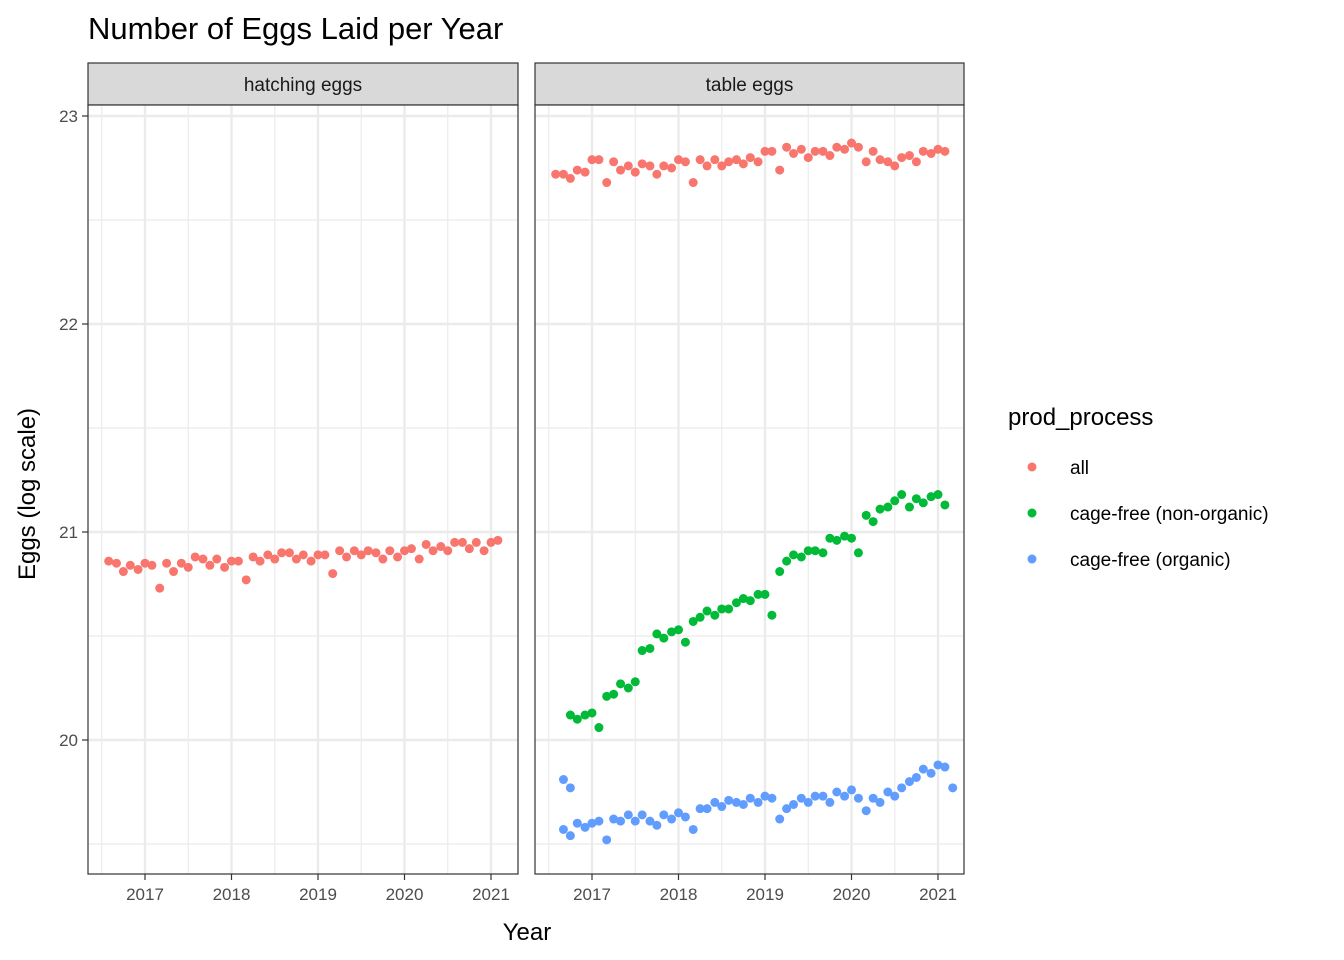 This screenshot has height=960, width=1344. I want to click on y-tick-label: 21, so click(68, 532).